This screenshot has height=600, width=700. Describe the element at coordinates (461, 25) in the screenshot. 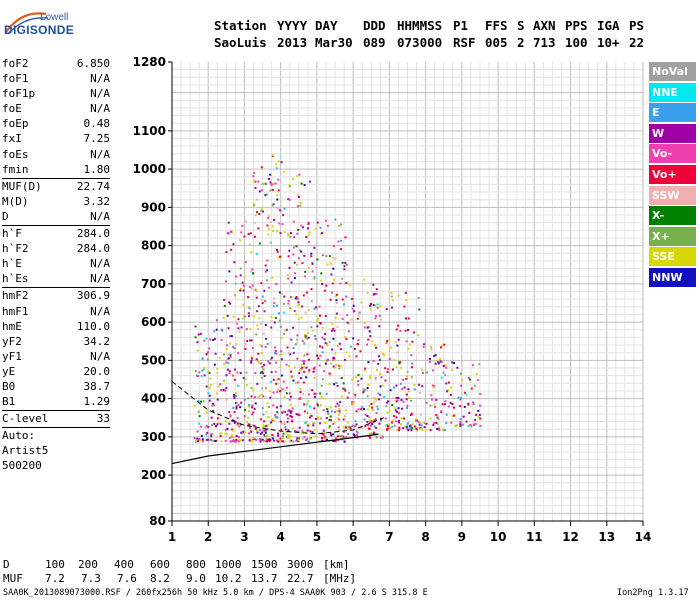

I see `header-label-p1: P1` at that location.